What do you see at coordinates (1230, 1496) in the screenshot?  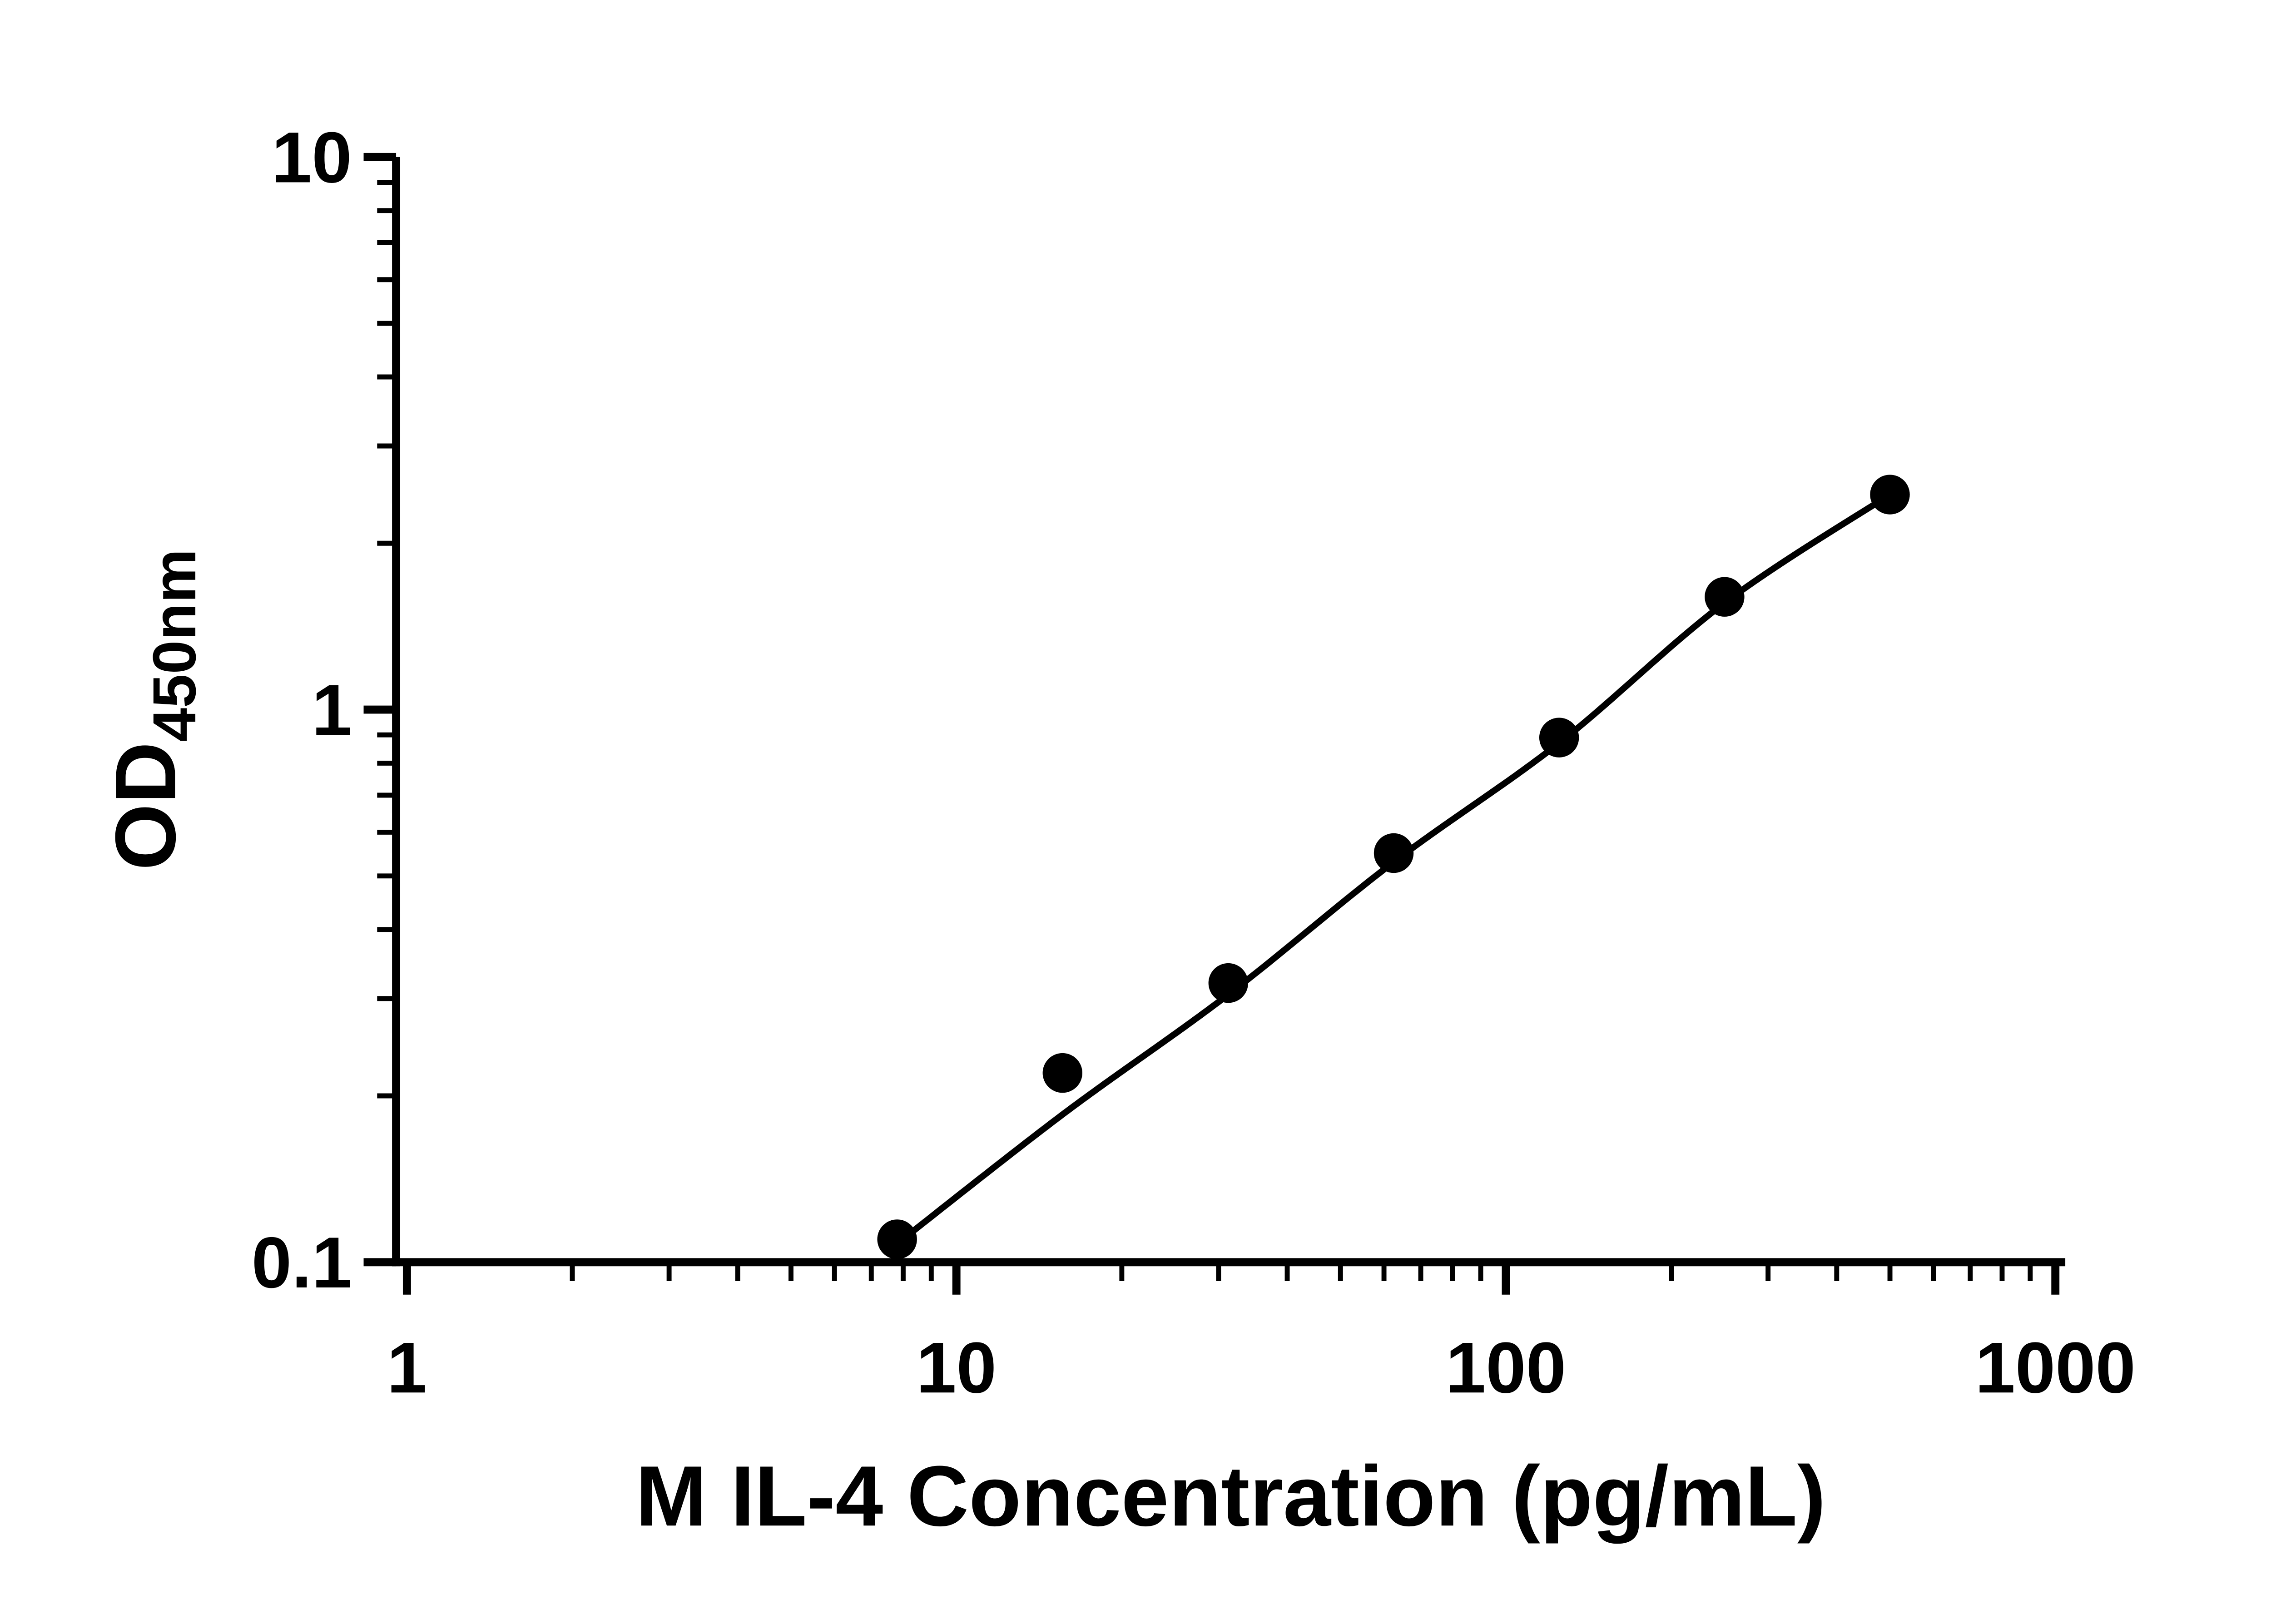 I see `x-axis-title: M IL-4 Concentration (pg/mL)` at bounding box center [1230, 1496].